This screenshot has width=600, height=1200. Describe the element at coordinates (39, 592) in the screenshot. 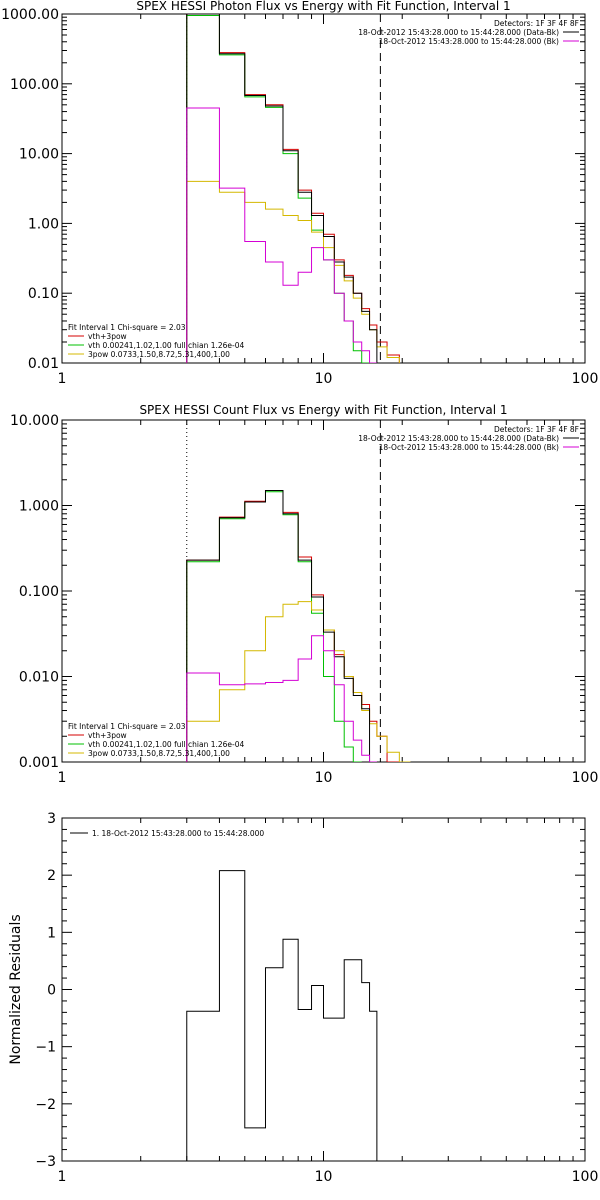

I see `y-tick-label: 0.100` at that location.